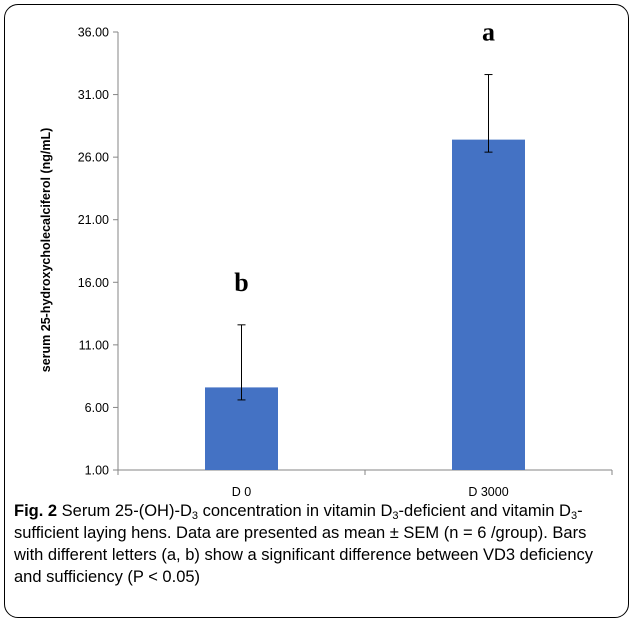 This screenshot has height=622, width=633. Describe the element at coordinates (488, 492) in the screenshot. I see `x-category-label: D 3000` at that location.